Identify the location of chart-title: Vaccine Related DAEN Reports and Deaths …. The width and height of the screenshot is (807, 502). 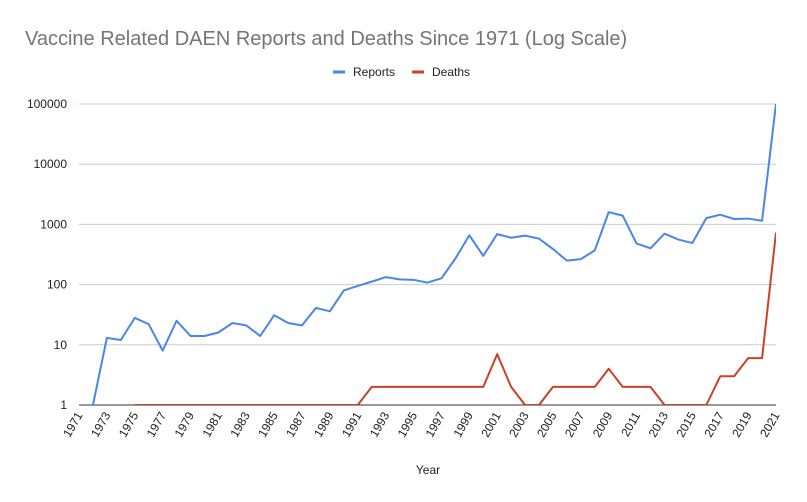
(326, 39).